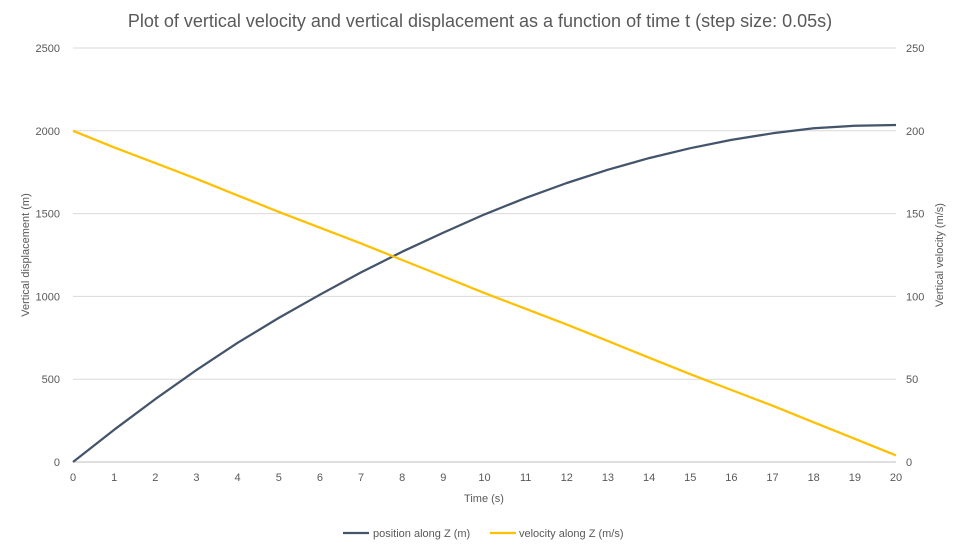  Describe the element at coordinates (484, 499) in the screenshot. I see `x-axis-title: Time (s)` at that location.